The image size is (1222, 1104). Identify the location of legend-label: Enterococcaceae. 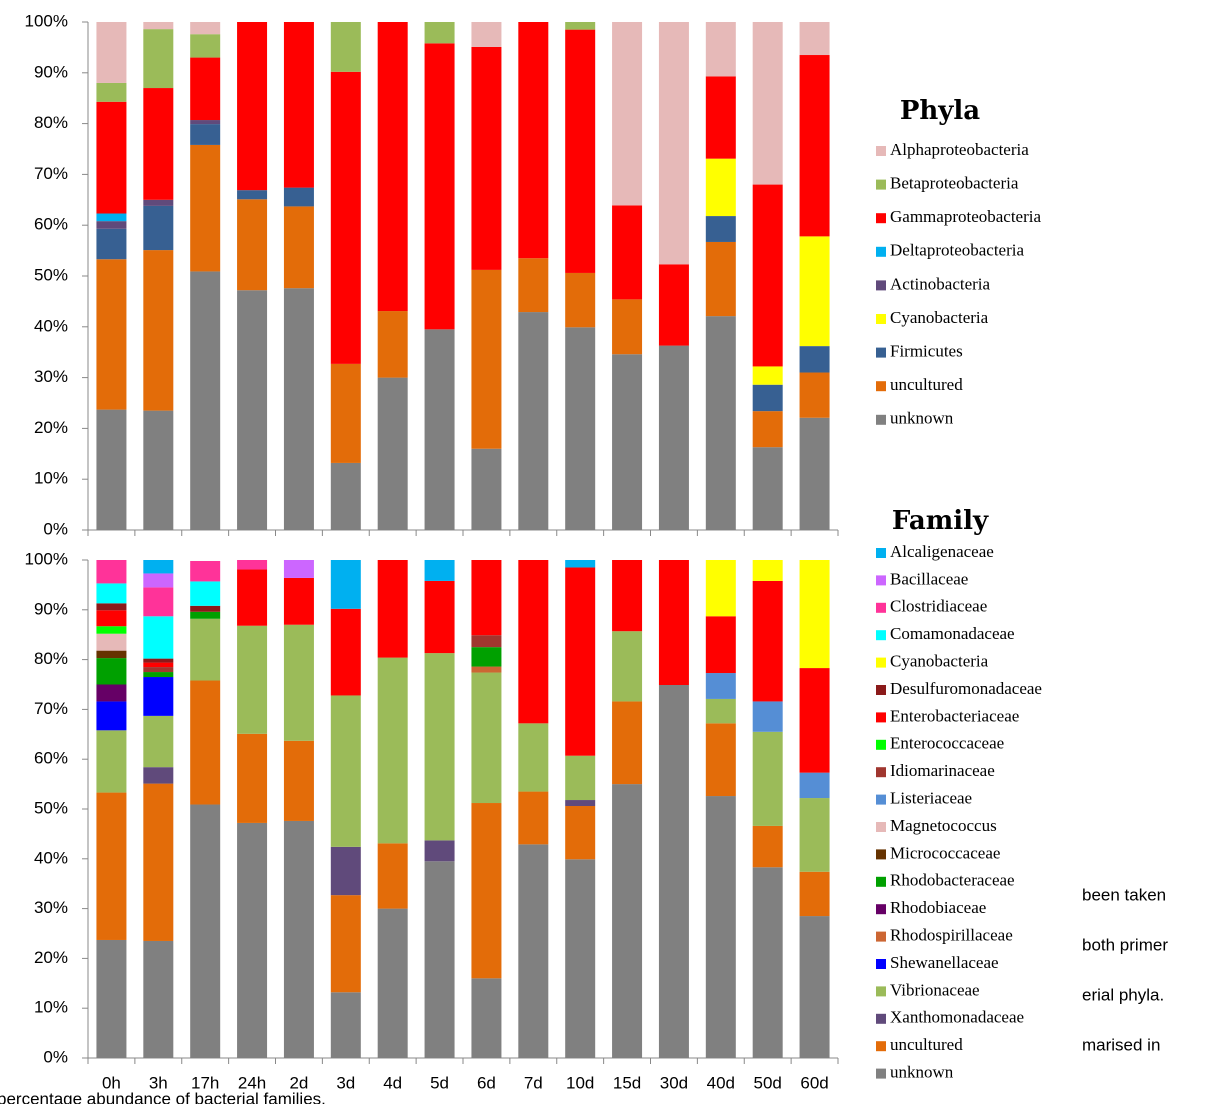
(947, 743).